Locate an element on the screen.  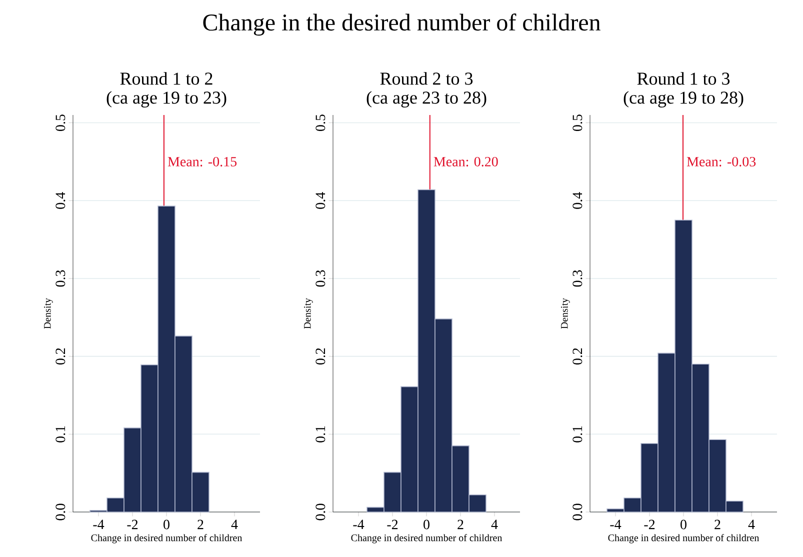
chart-subtitle: (ca age 23 to 28) is located at coordinates (426, 99).